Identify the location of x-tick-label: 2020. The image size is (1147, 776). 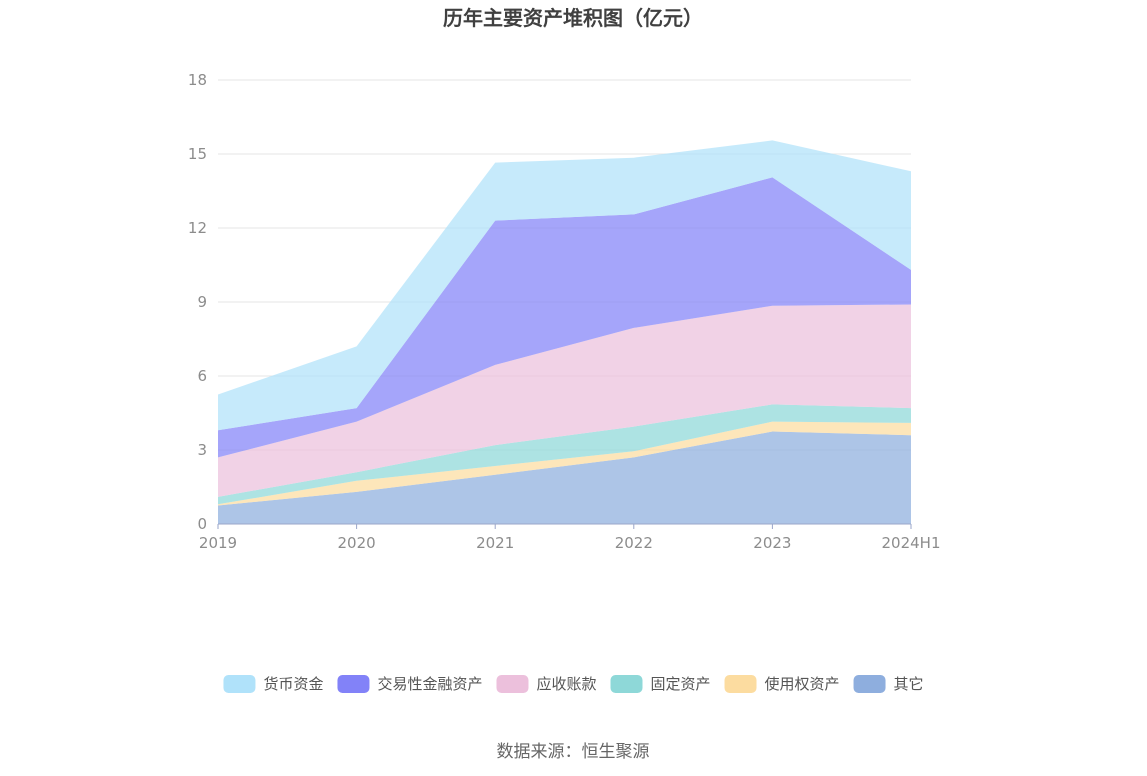
(357, 543).